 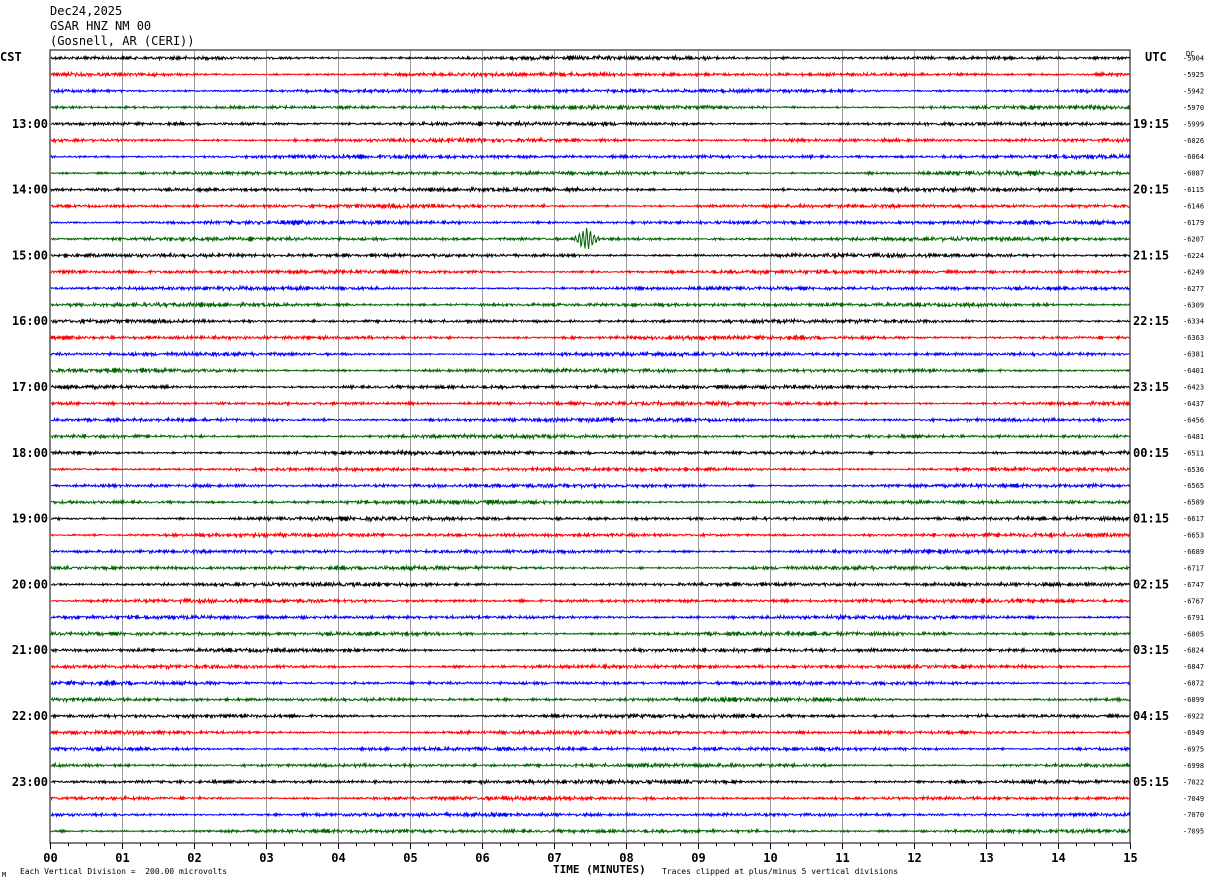 What do you see at coordinates (554, 858) in the screenshot?
I see `x-tick-label: 07` at bounding box center [554, 858].